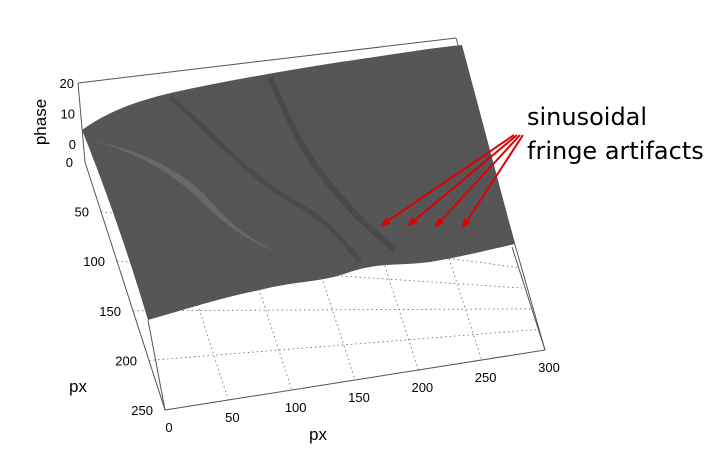 The height and width of the screenshot is (450, 727). Describe the element at coordinates (318, 434) in the screenshot. I see `x-axis-label: px` at that location.